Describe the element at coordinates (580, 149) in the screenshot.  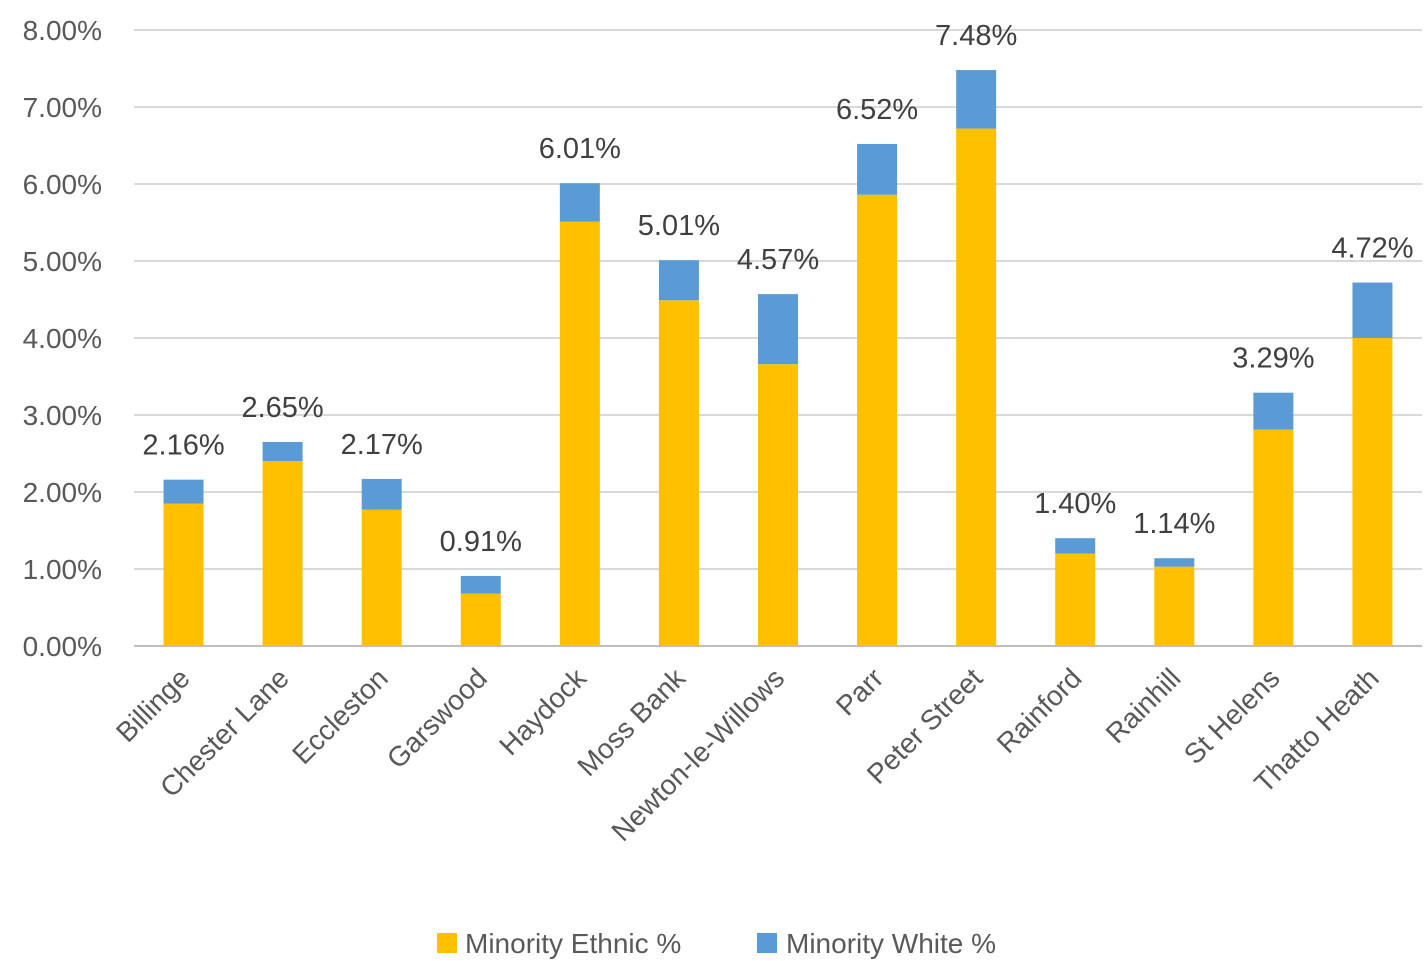
I see `total-data-label: 6.01%` at that location.